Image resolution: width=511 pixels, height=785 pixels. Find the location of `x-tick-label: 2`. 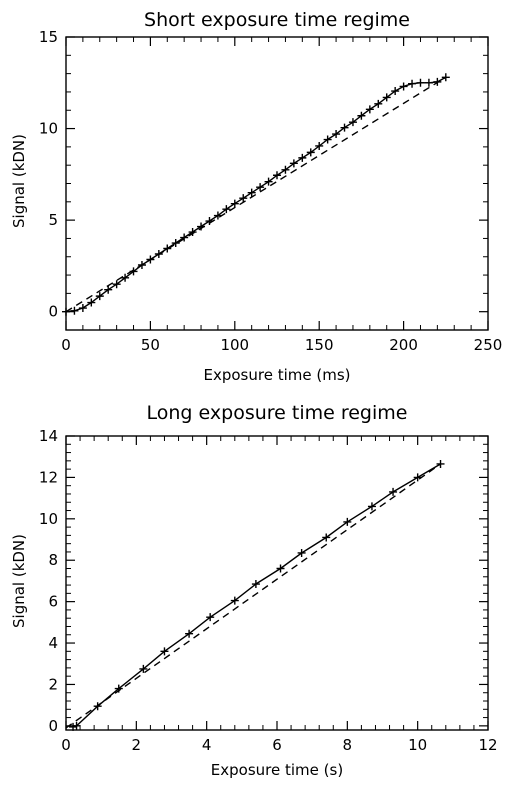

x-tick-label: 2 is located at coordinates (137, 745).